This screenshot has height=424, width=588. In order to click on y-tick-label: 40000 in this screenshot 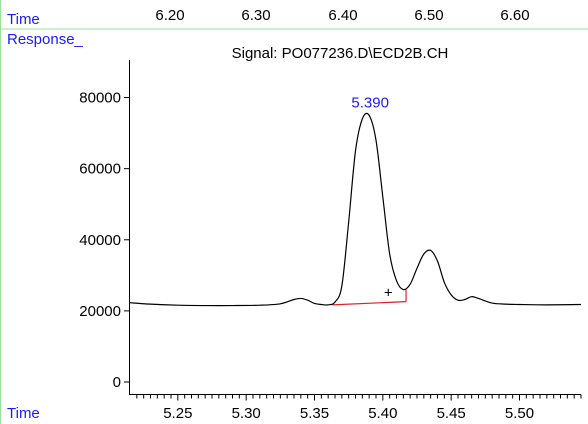, I will do `click(100, 240)`.